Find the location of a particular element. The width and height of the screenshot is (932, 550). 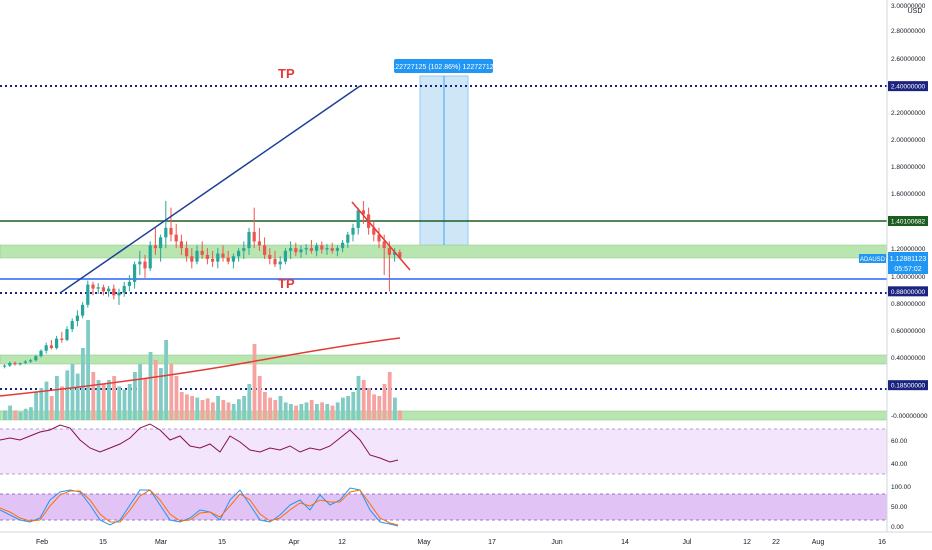

tp-annotation-lower: TP is located at coordinates (286, 283).